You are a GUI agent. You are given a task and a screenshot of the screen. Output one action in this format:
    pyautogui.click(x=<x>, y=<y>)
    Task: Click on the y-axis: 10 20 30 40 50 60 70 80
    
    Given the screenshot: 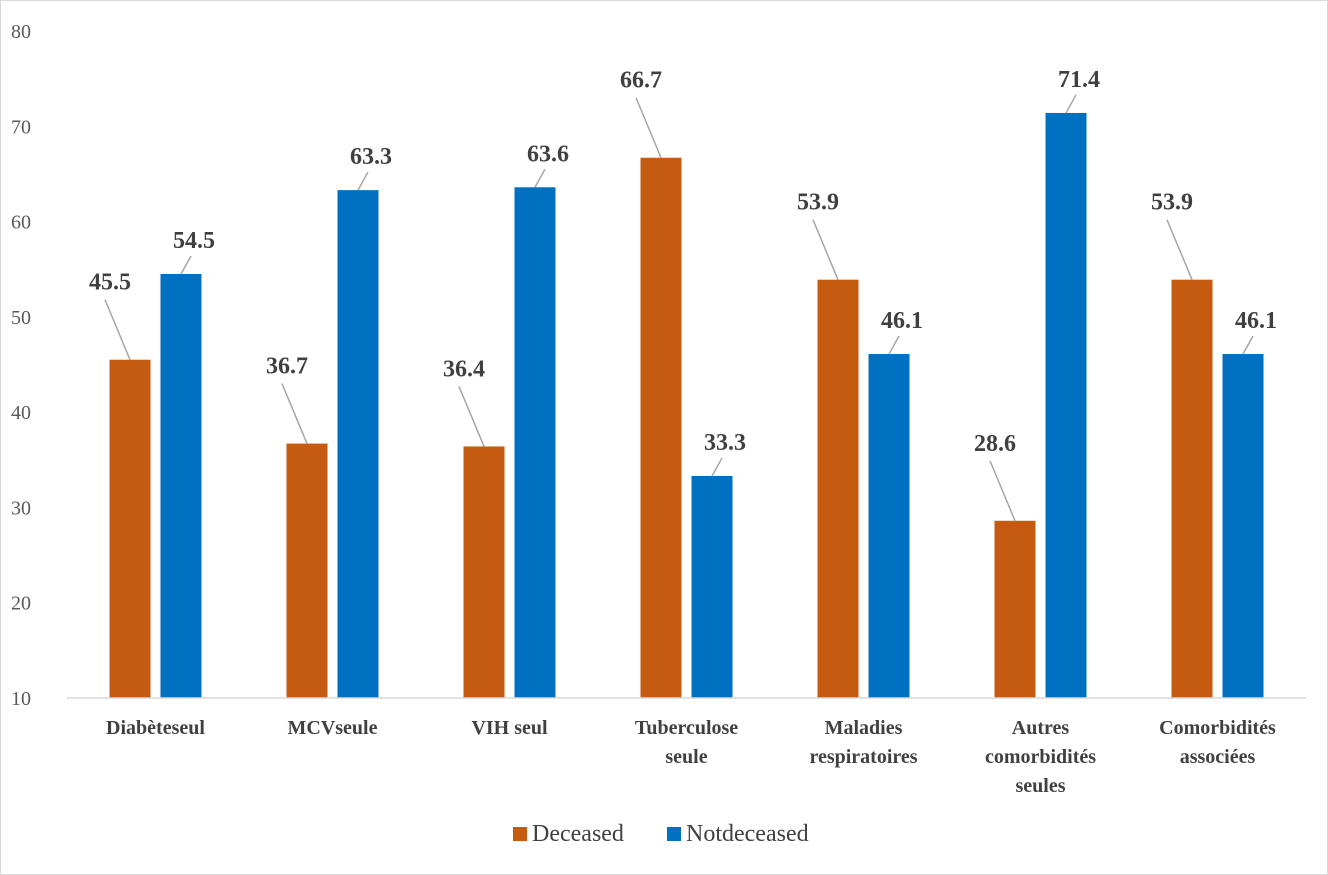 What is the action you would take?
    pyautogui.click(x=21, y=365)
    